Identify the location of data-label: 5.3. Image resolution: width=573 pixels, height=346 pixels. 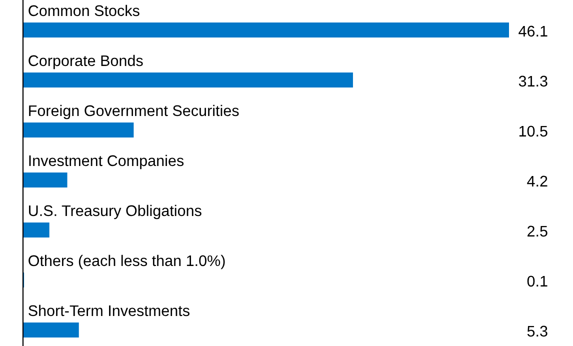
(537, 331).